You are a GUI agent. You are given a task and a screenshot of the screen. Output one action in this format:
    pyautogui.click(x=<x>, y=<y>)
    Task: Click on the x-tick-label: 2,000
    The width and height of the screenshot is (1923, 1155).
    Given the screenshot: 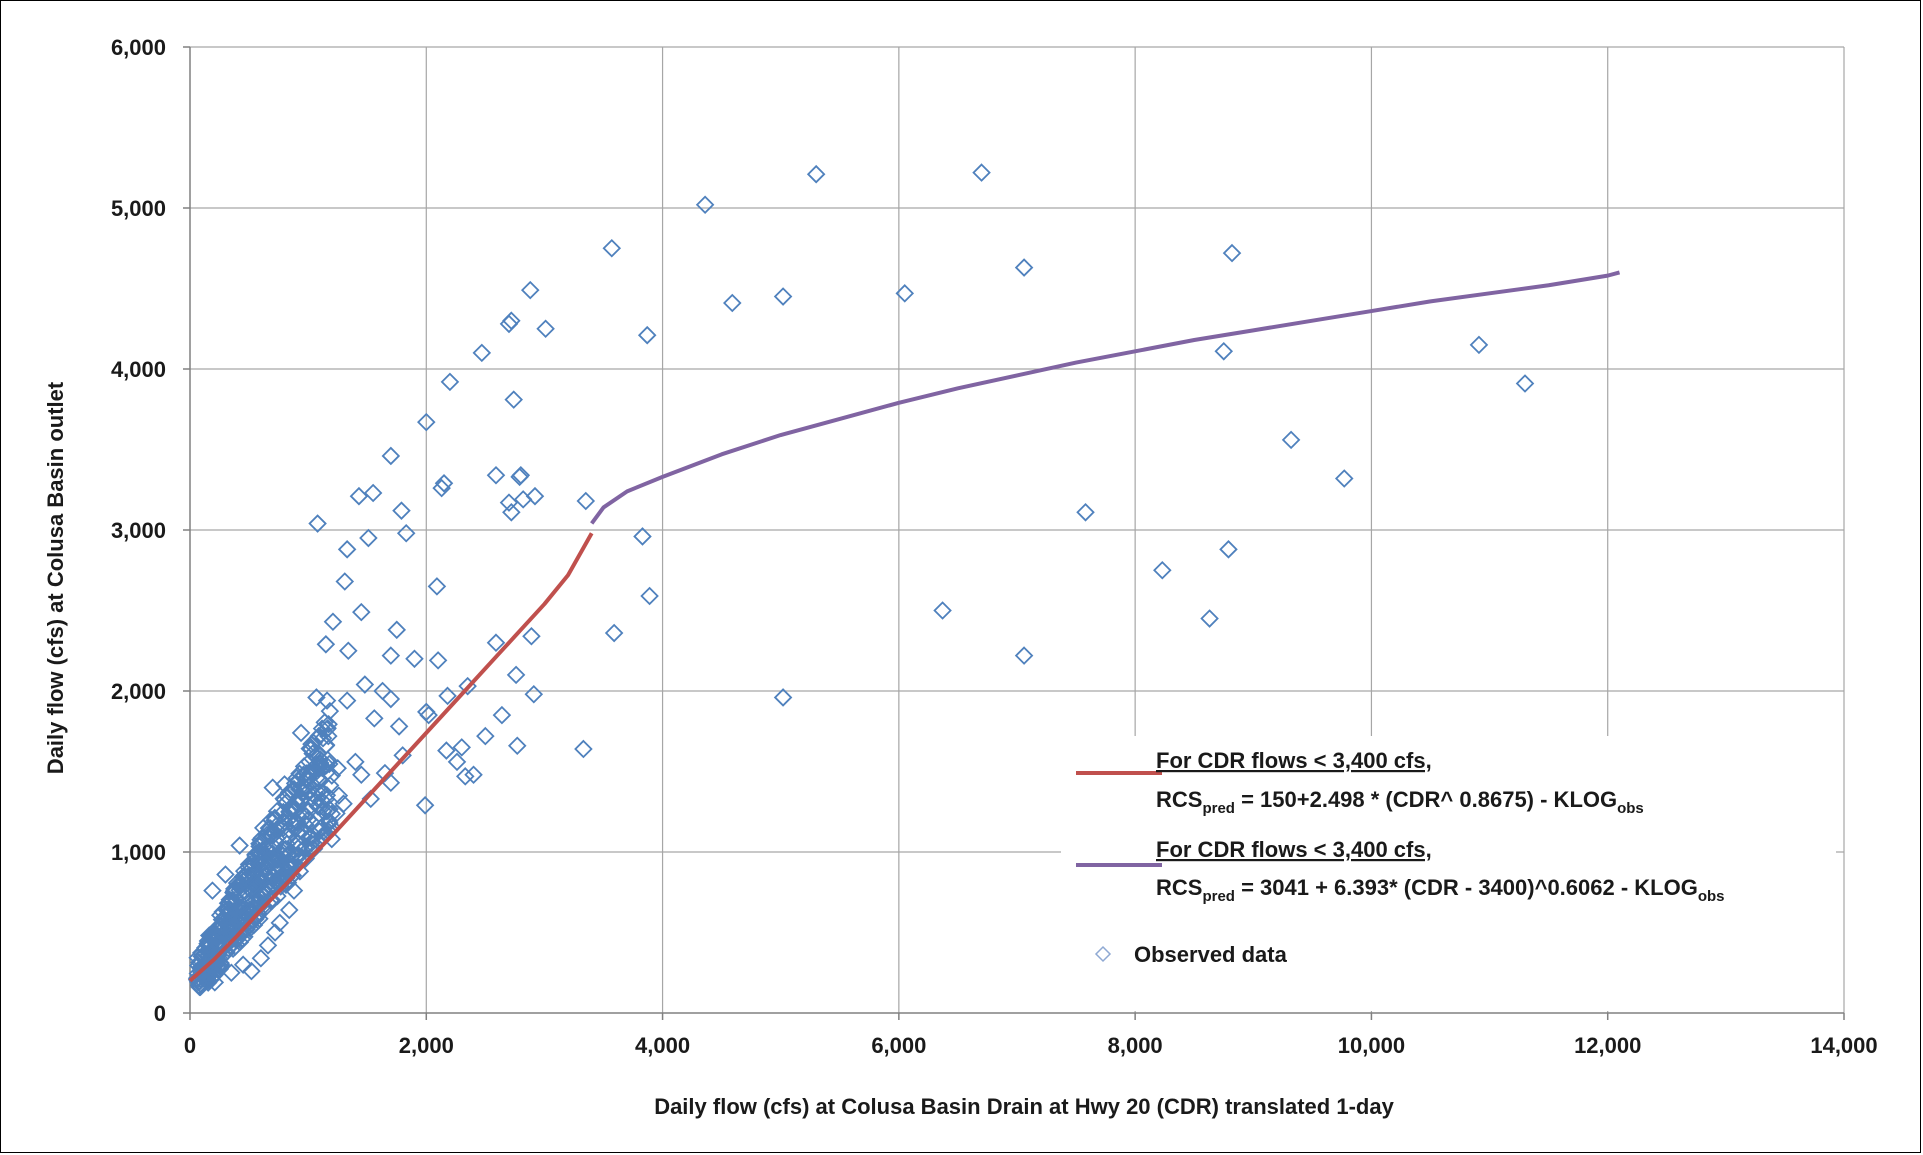 What is the action you would take?
    pyautogui.click(x=426, y=1045)
    